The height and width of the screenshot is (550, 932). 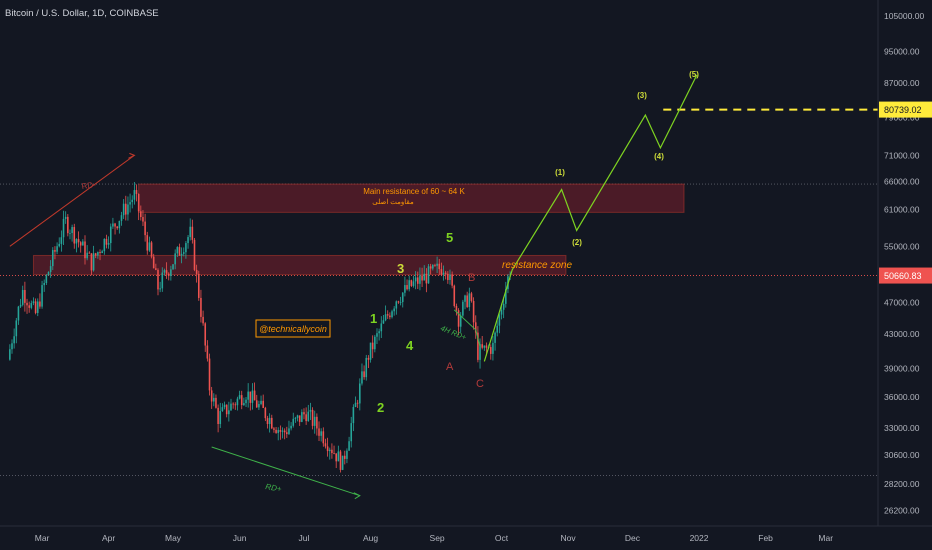 What do you see at coordinates (903, 276) in the screenshot?
I see `current-price-label: 50660.83` at bounding box center [903, 276].